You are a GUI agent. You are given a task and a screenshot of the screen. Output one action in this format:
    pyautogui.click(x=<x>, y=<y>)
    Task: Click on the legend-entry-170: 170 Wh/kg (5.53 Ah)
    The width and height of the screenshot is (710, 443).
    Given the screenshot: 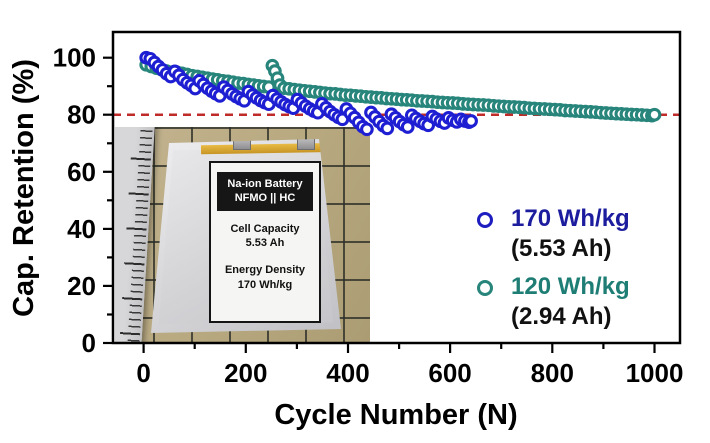 What is the action you would take?
    pyautogui.click(x=553, y=234)
    